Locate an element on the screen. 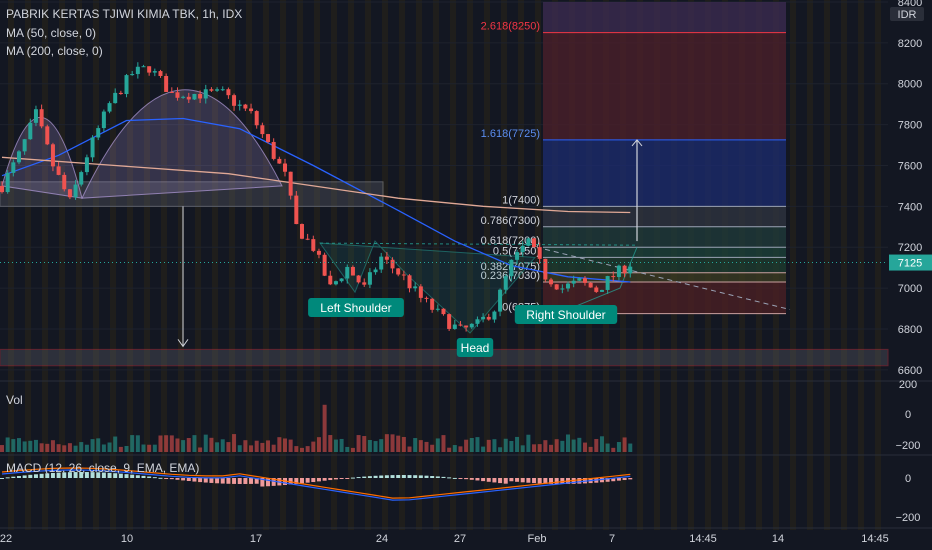 Image resolution: width=932 pixels, height=550 pixels. chart-annotations: Left Shoulder Head Right Shoulder is located at coordinates (463, 327).